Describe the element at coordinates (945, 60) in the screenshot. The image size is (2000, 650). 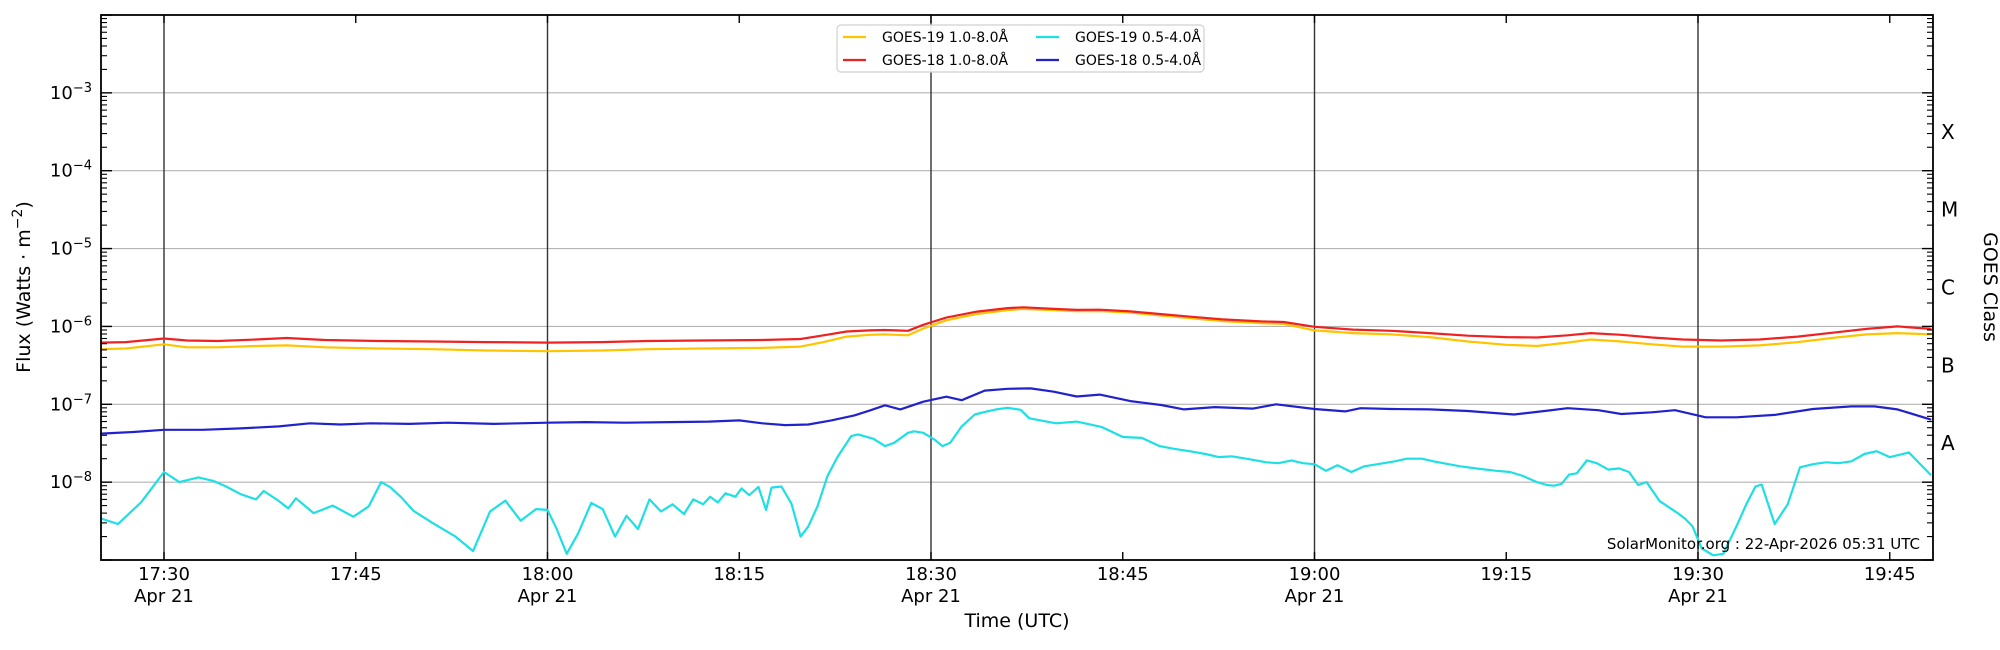
I see `legend-label-goes18-long: GOES-18 1.0-8.0Å` at that location.